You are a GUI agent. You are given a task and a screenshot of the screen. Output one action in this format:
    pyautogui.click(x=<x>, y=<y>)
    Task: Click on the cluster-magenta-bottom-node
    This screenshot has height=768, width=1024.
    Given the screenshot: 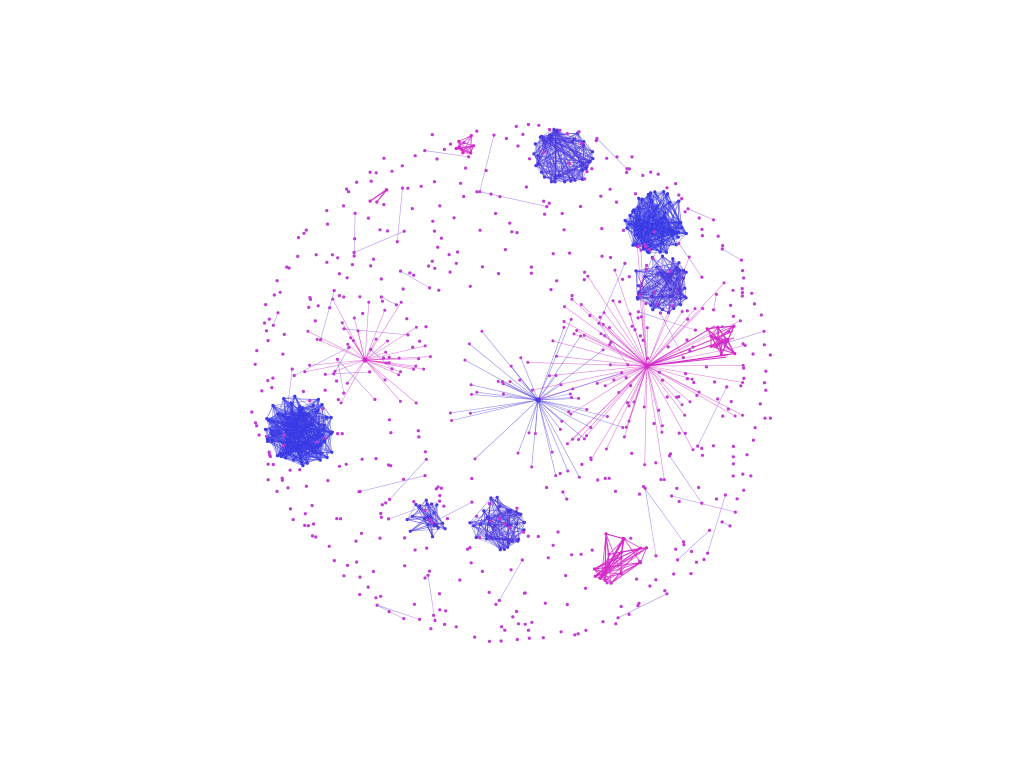 What is the action you would take?
    pyautogui.click(x=640, y=548)
    